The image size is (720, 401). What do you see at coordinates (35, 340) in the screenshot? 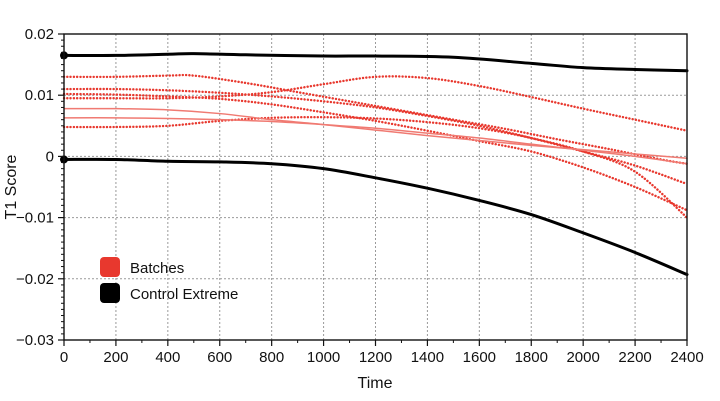
I see `y-tick-label: −0.03` at bounding box center [35, 340].